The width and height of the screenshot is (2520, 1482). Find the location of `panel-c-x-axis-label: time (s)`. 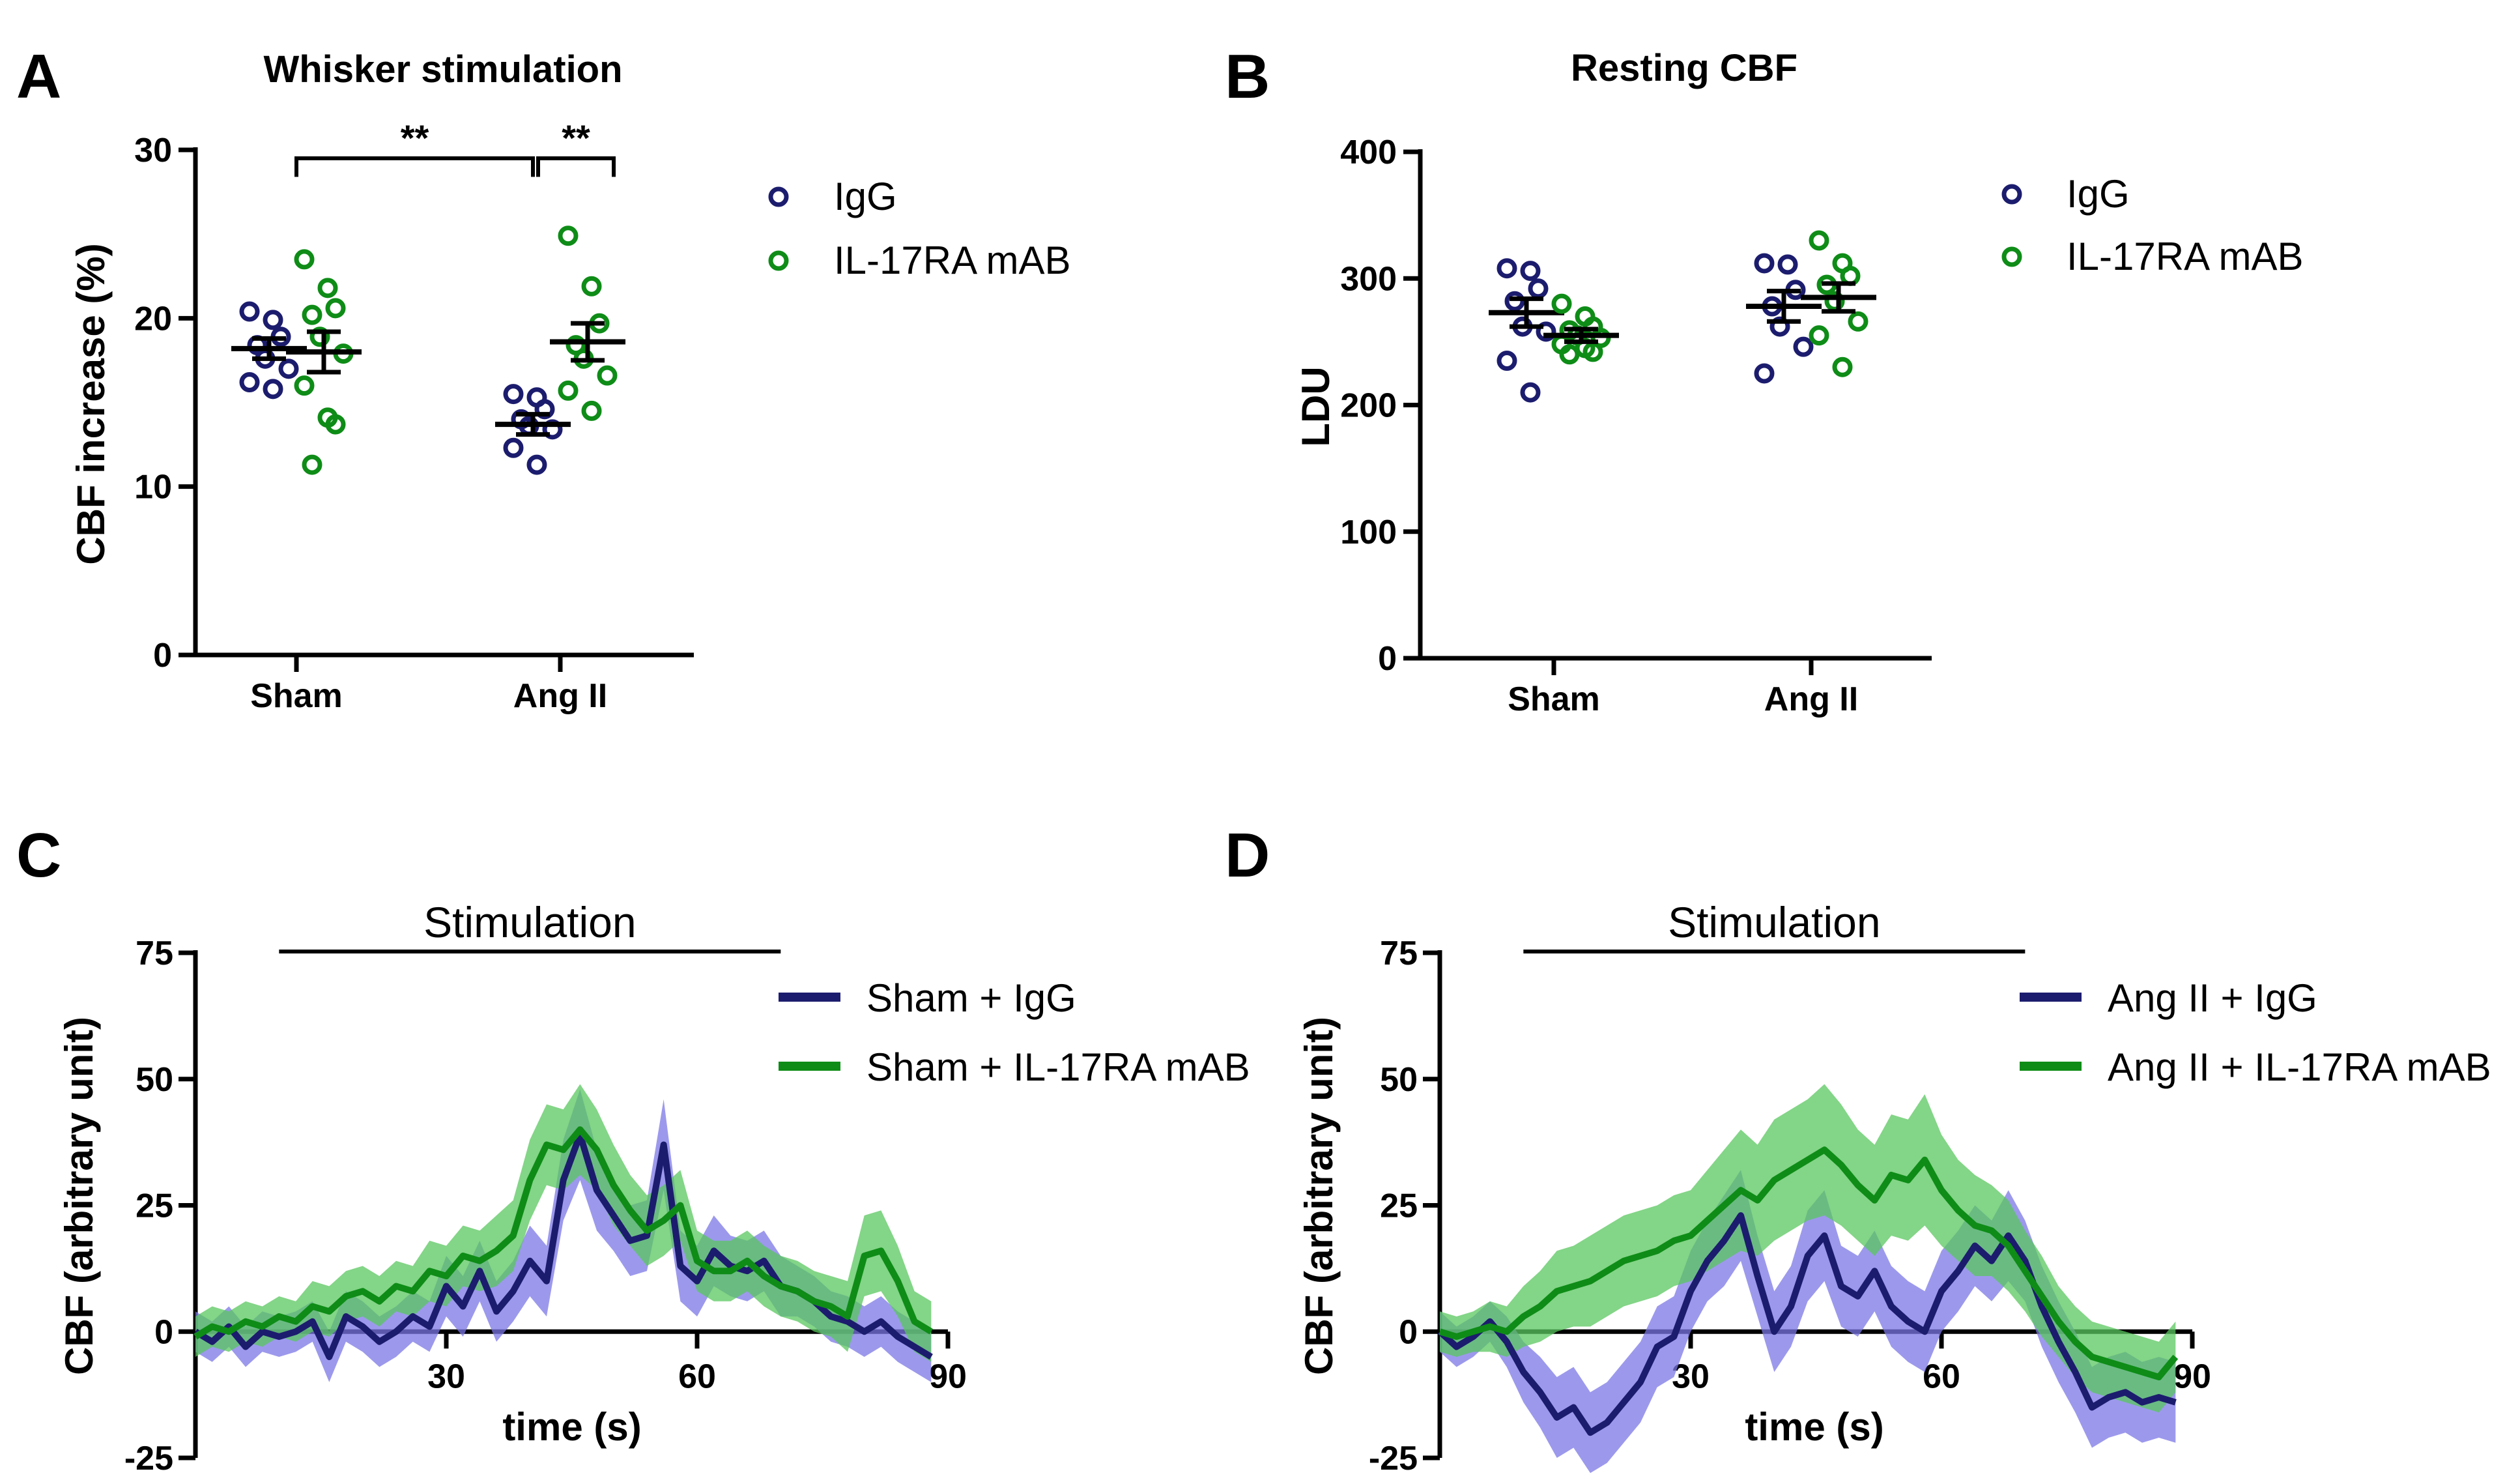

panel-c-x-axis-label: time (s) is located at coordinates (571, 1427).